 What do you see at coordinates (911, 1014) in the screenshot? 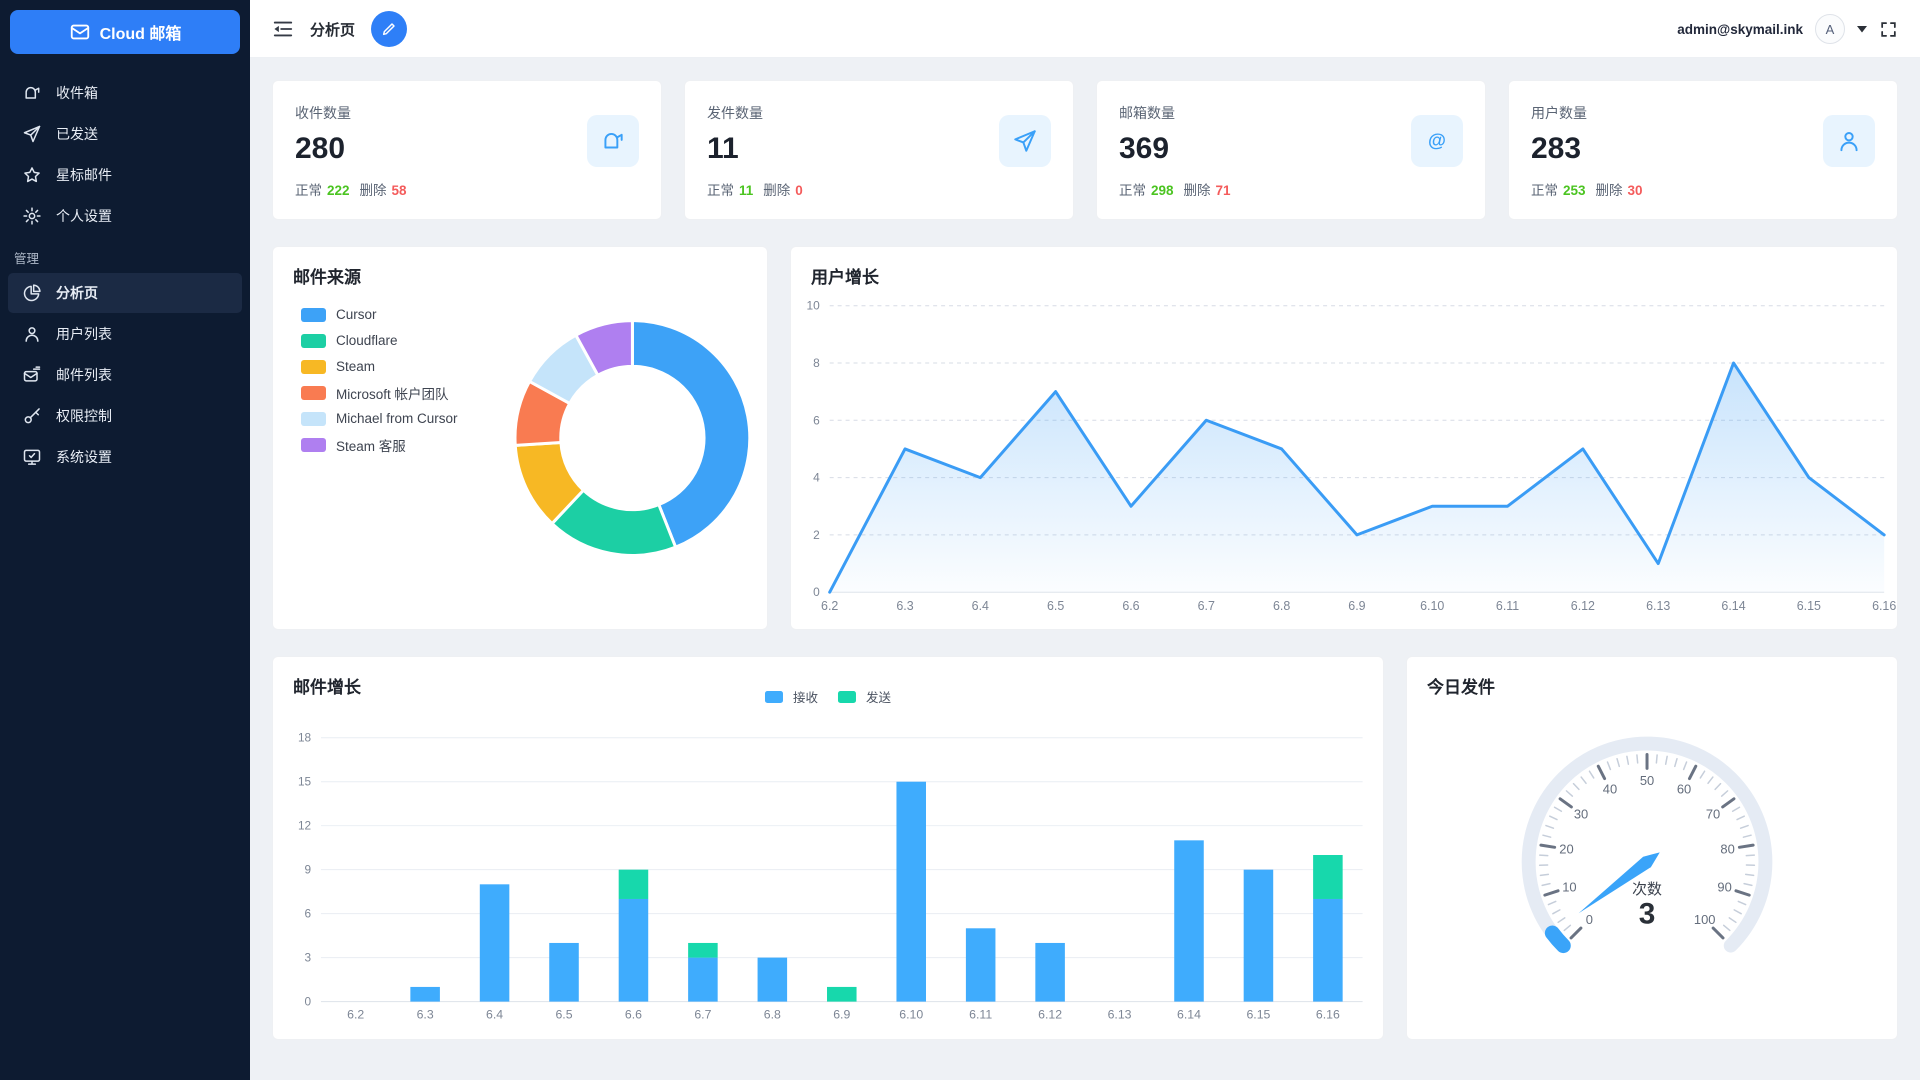
I see `svg-text: 6.10` at bounding box center [911, 1014].